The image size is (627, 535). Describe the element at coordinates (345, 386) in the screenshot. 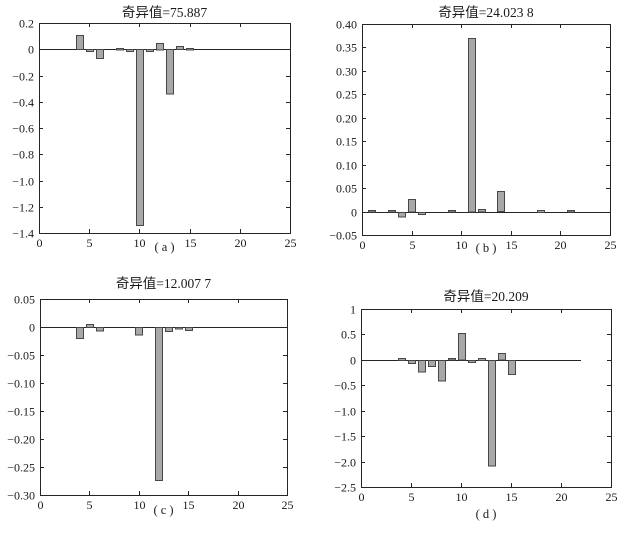

I see `y-tick-label: −0.5` at that location.